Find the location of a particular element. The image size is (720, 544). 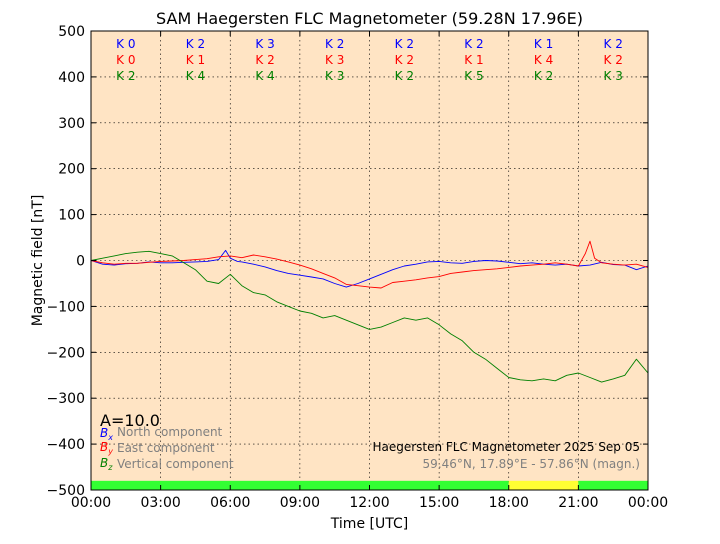

k-index-north: K 1 is located at coordinates (543, 44).